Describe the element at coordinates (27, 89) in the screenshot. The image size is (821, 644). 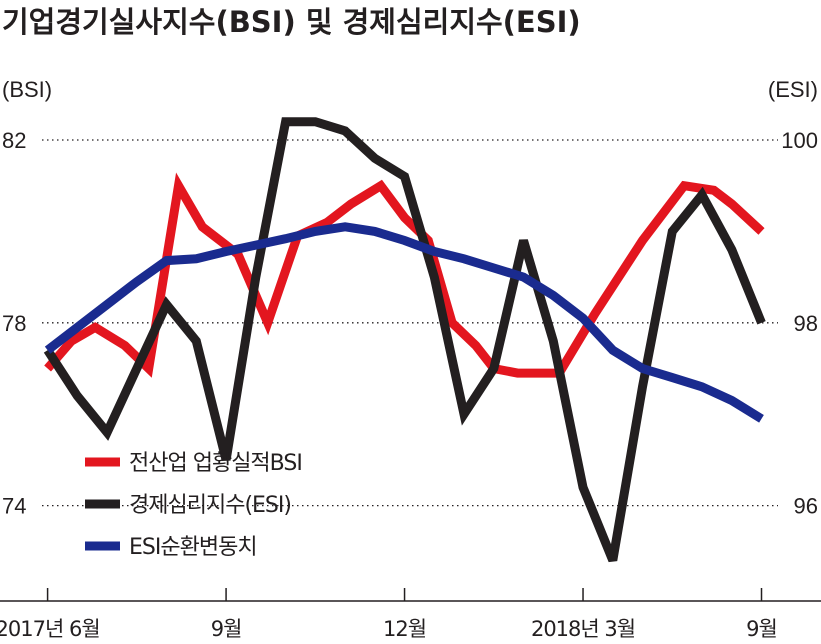
I see `left-axis-unit: (BSI)` at that location.